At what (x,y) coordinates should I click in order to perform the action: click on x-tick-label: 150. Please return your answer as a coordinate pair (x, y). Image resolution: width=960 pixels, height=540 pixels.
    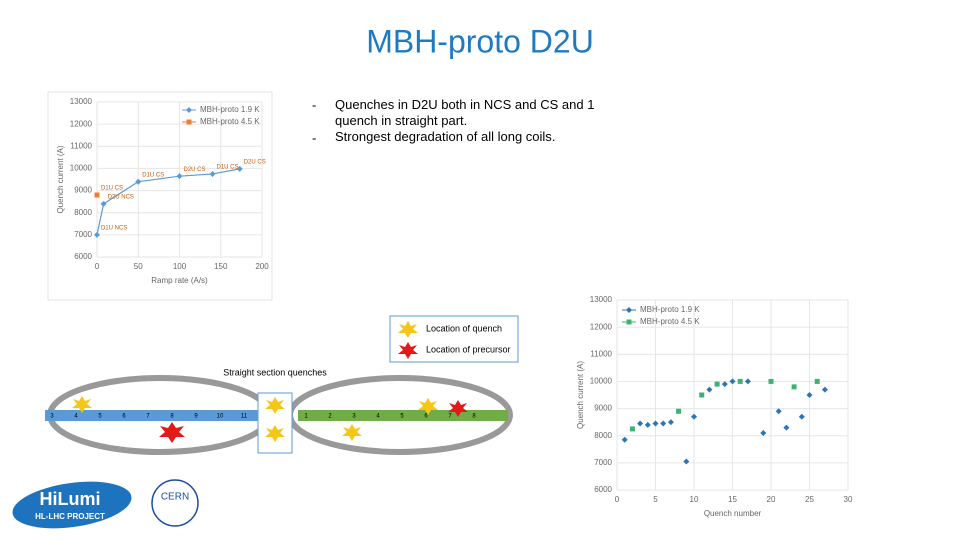
    Looking at the image, I should click on (221, 266).